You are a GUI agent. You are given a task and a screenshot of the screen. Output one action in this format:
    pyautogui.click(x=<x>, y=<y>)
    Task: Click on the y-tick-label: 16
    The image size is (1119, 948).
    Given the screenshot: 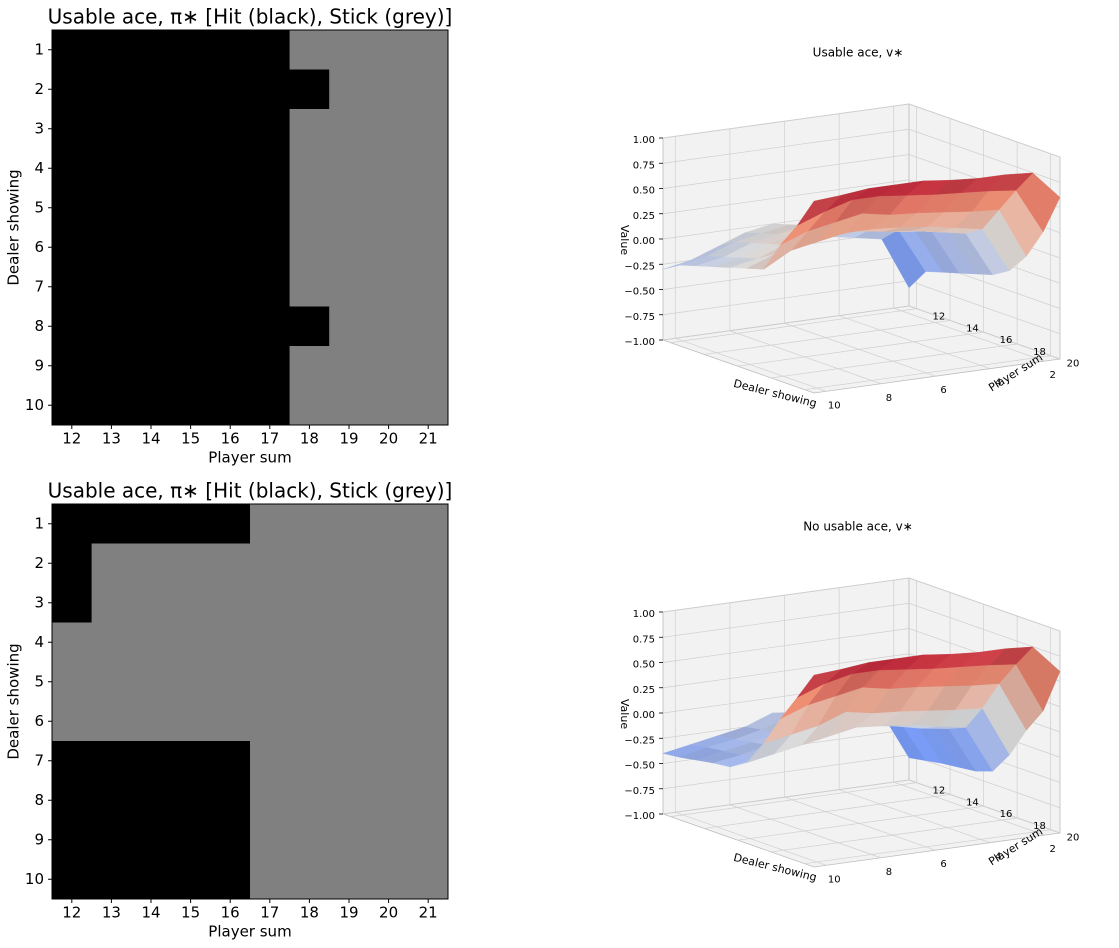 What is the action you would take?
    pyautogui.click(x=1006, y=340)
    